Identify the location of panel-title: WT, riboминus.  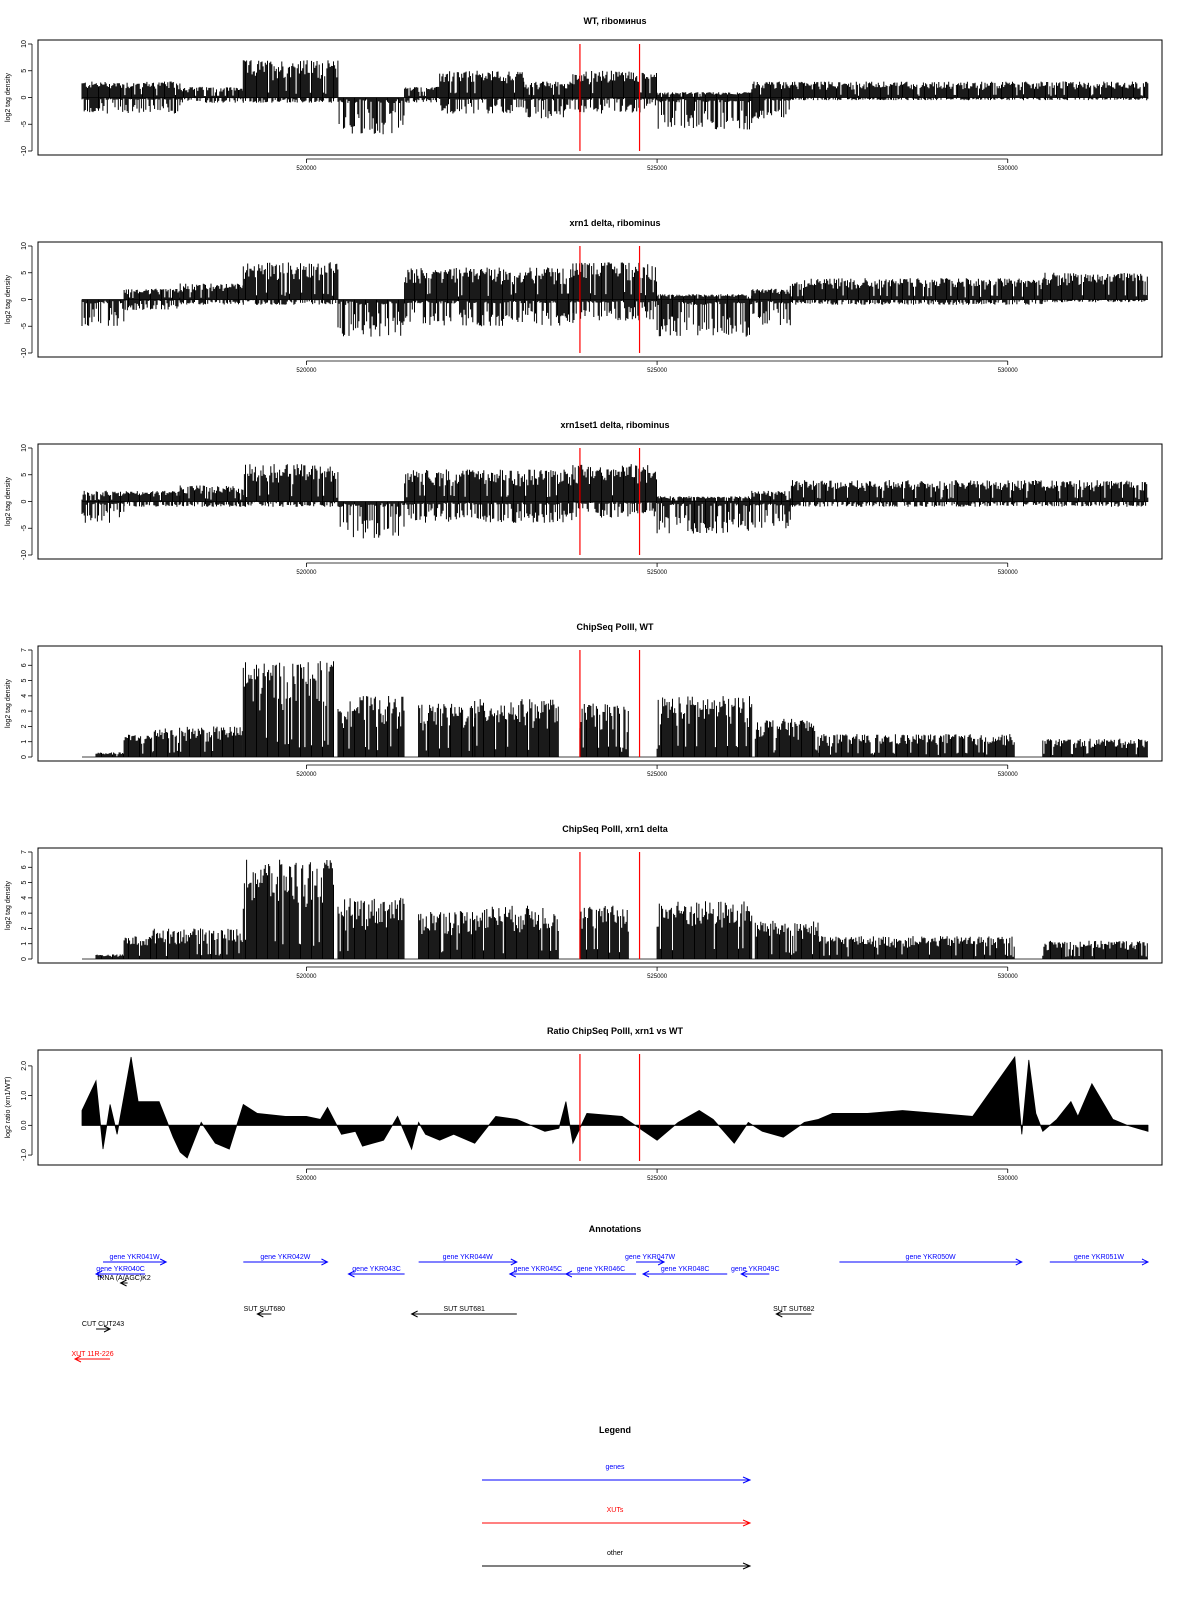
(614, 21).